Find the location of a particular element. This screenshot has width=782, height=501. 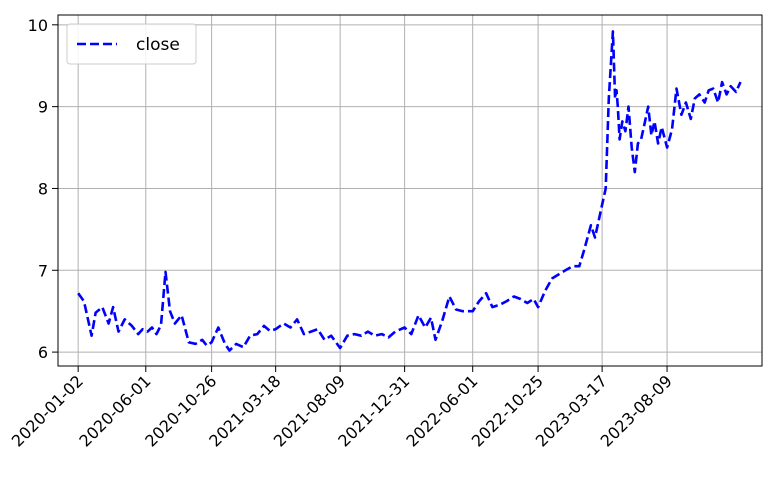

legend: close is located at coordinates (131, 44).